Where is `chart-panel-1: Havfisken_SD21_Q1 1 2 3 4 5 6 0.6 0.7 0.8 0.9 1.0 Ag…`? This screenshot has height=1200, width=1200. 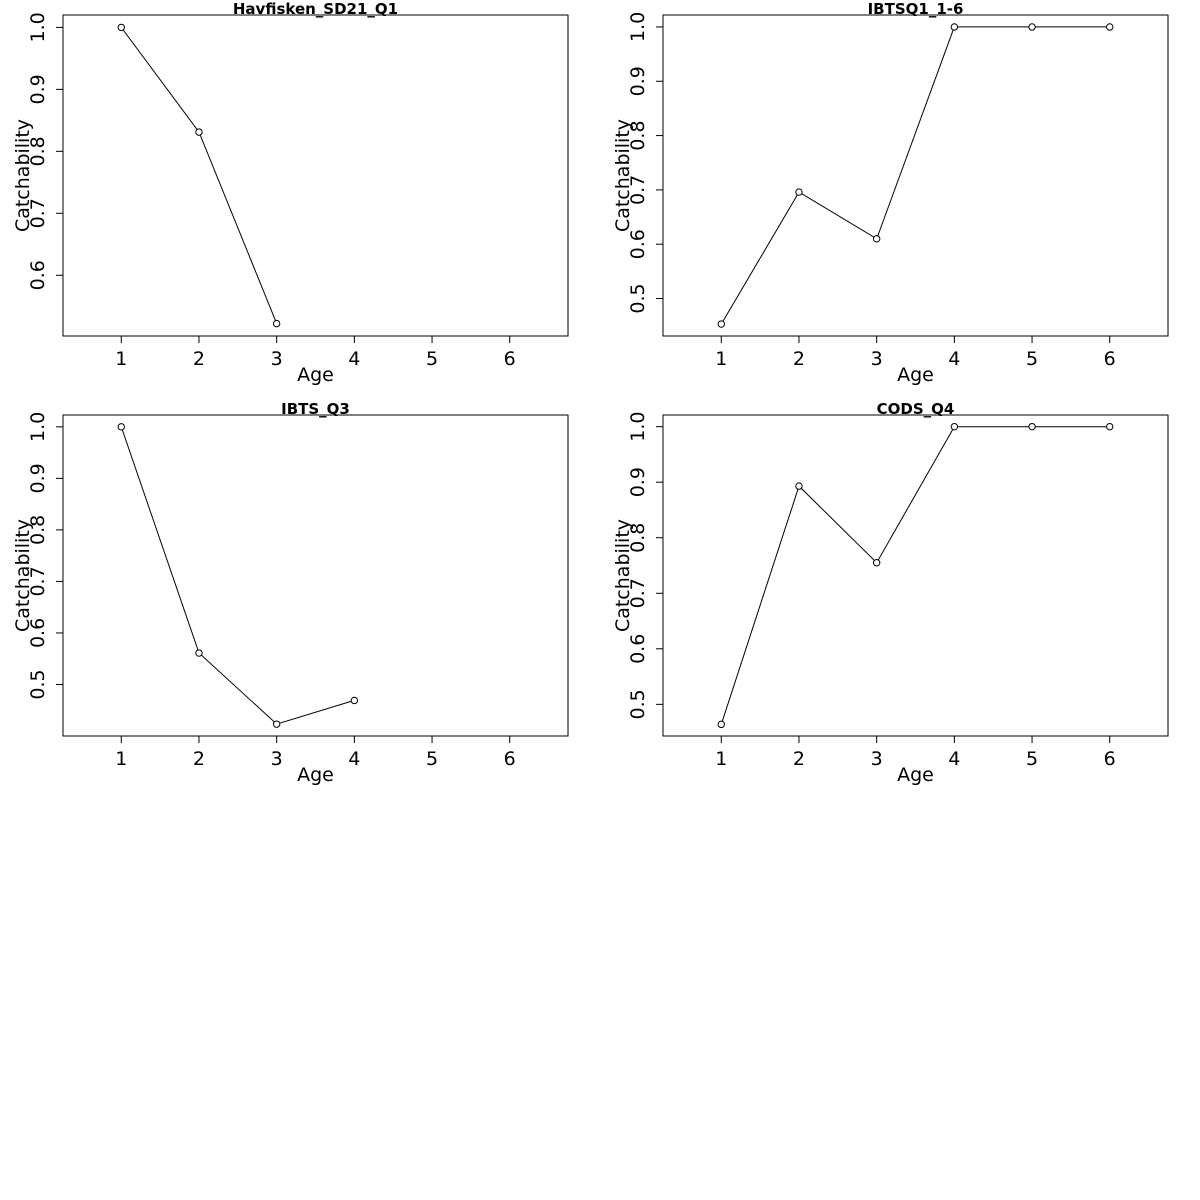
chart-panel-1: Havfisken_SD21_Q1 1 2 3 4 5 6 0.6 0.7 0.8 0.9 1.0 Ag… is located at coordinates (290, 193).